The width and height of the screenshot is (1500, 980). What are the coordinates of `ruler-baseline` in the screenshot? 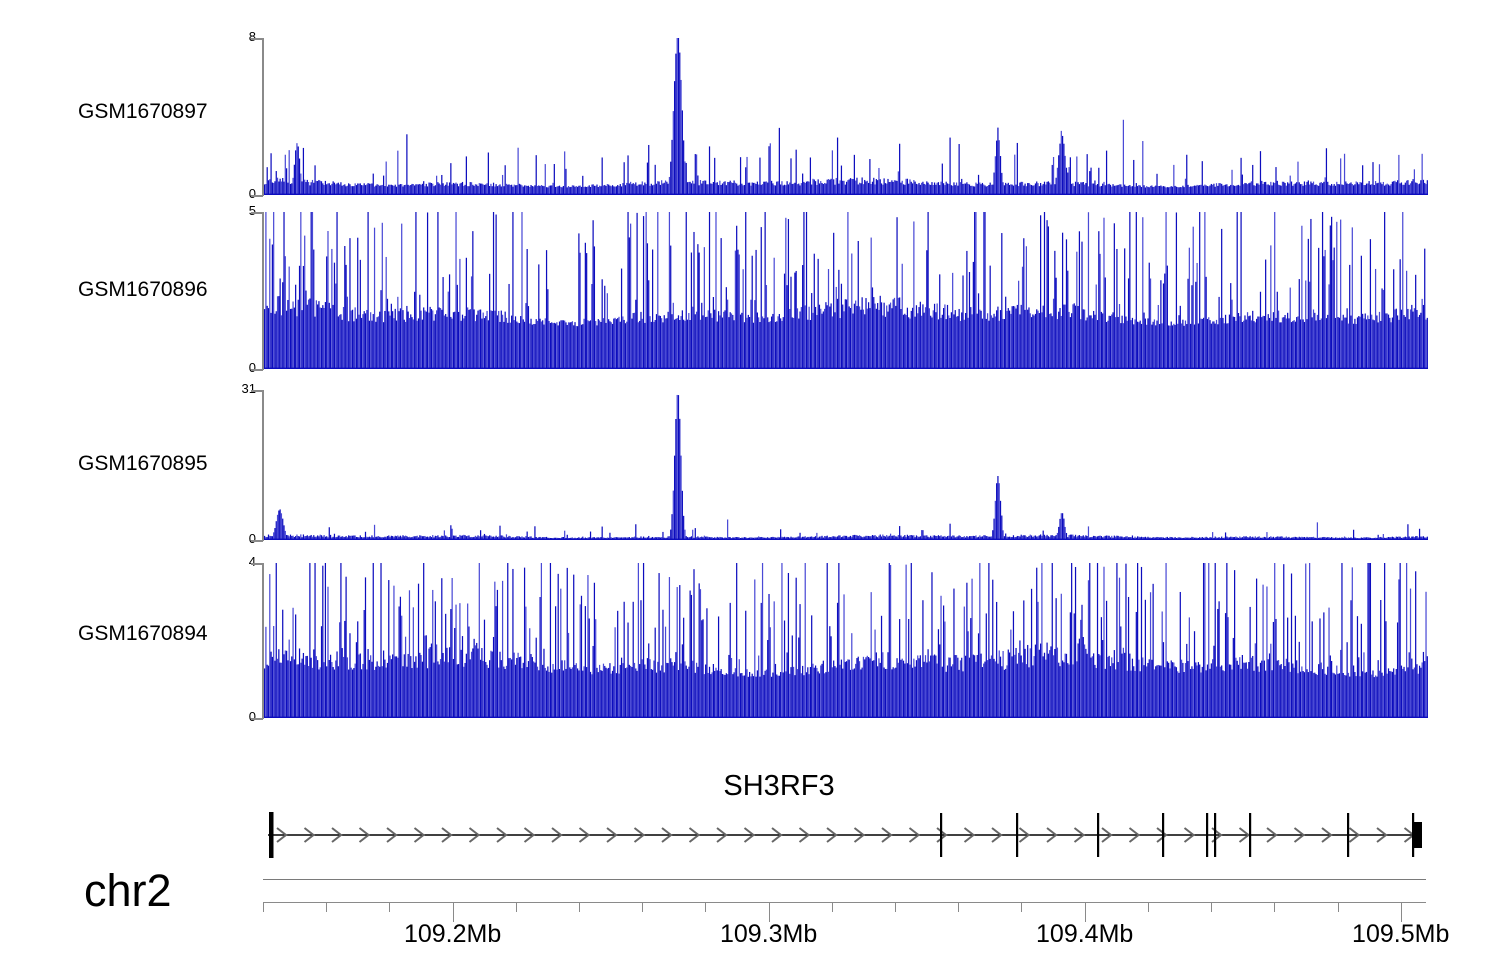 It's located at (844, 902).